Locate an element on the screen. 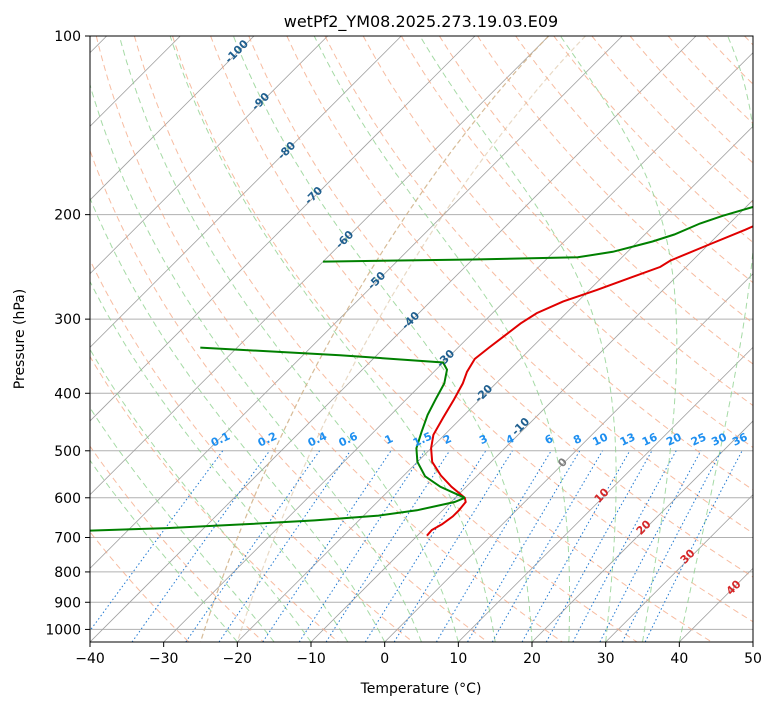 The width and height of the screenshot is (775, 708). mixing-ratio-label: 25 is located at coordinates (698, 439).